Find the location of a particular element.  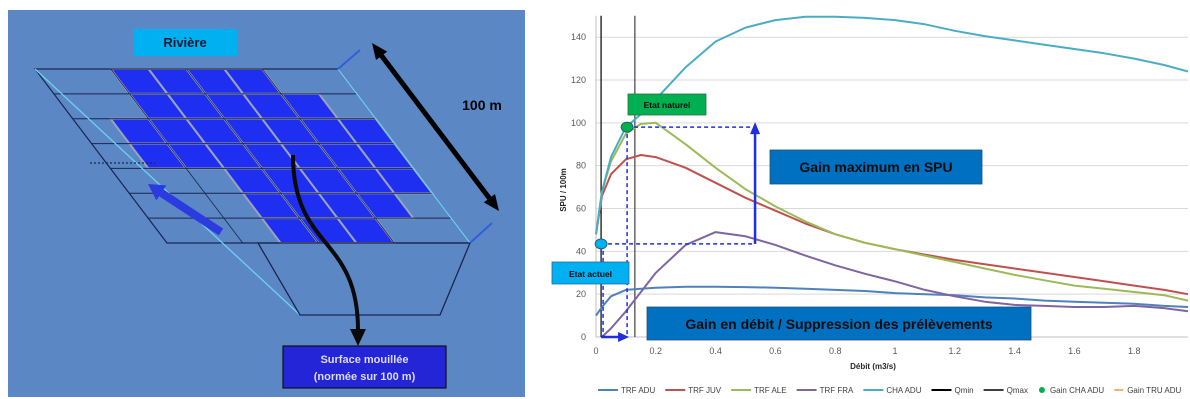

legend-label: Qmin is located at coordinates (963, 390).